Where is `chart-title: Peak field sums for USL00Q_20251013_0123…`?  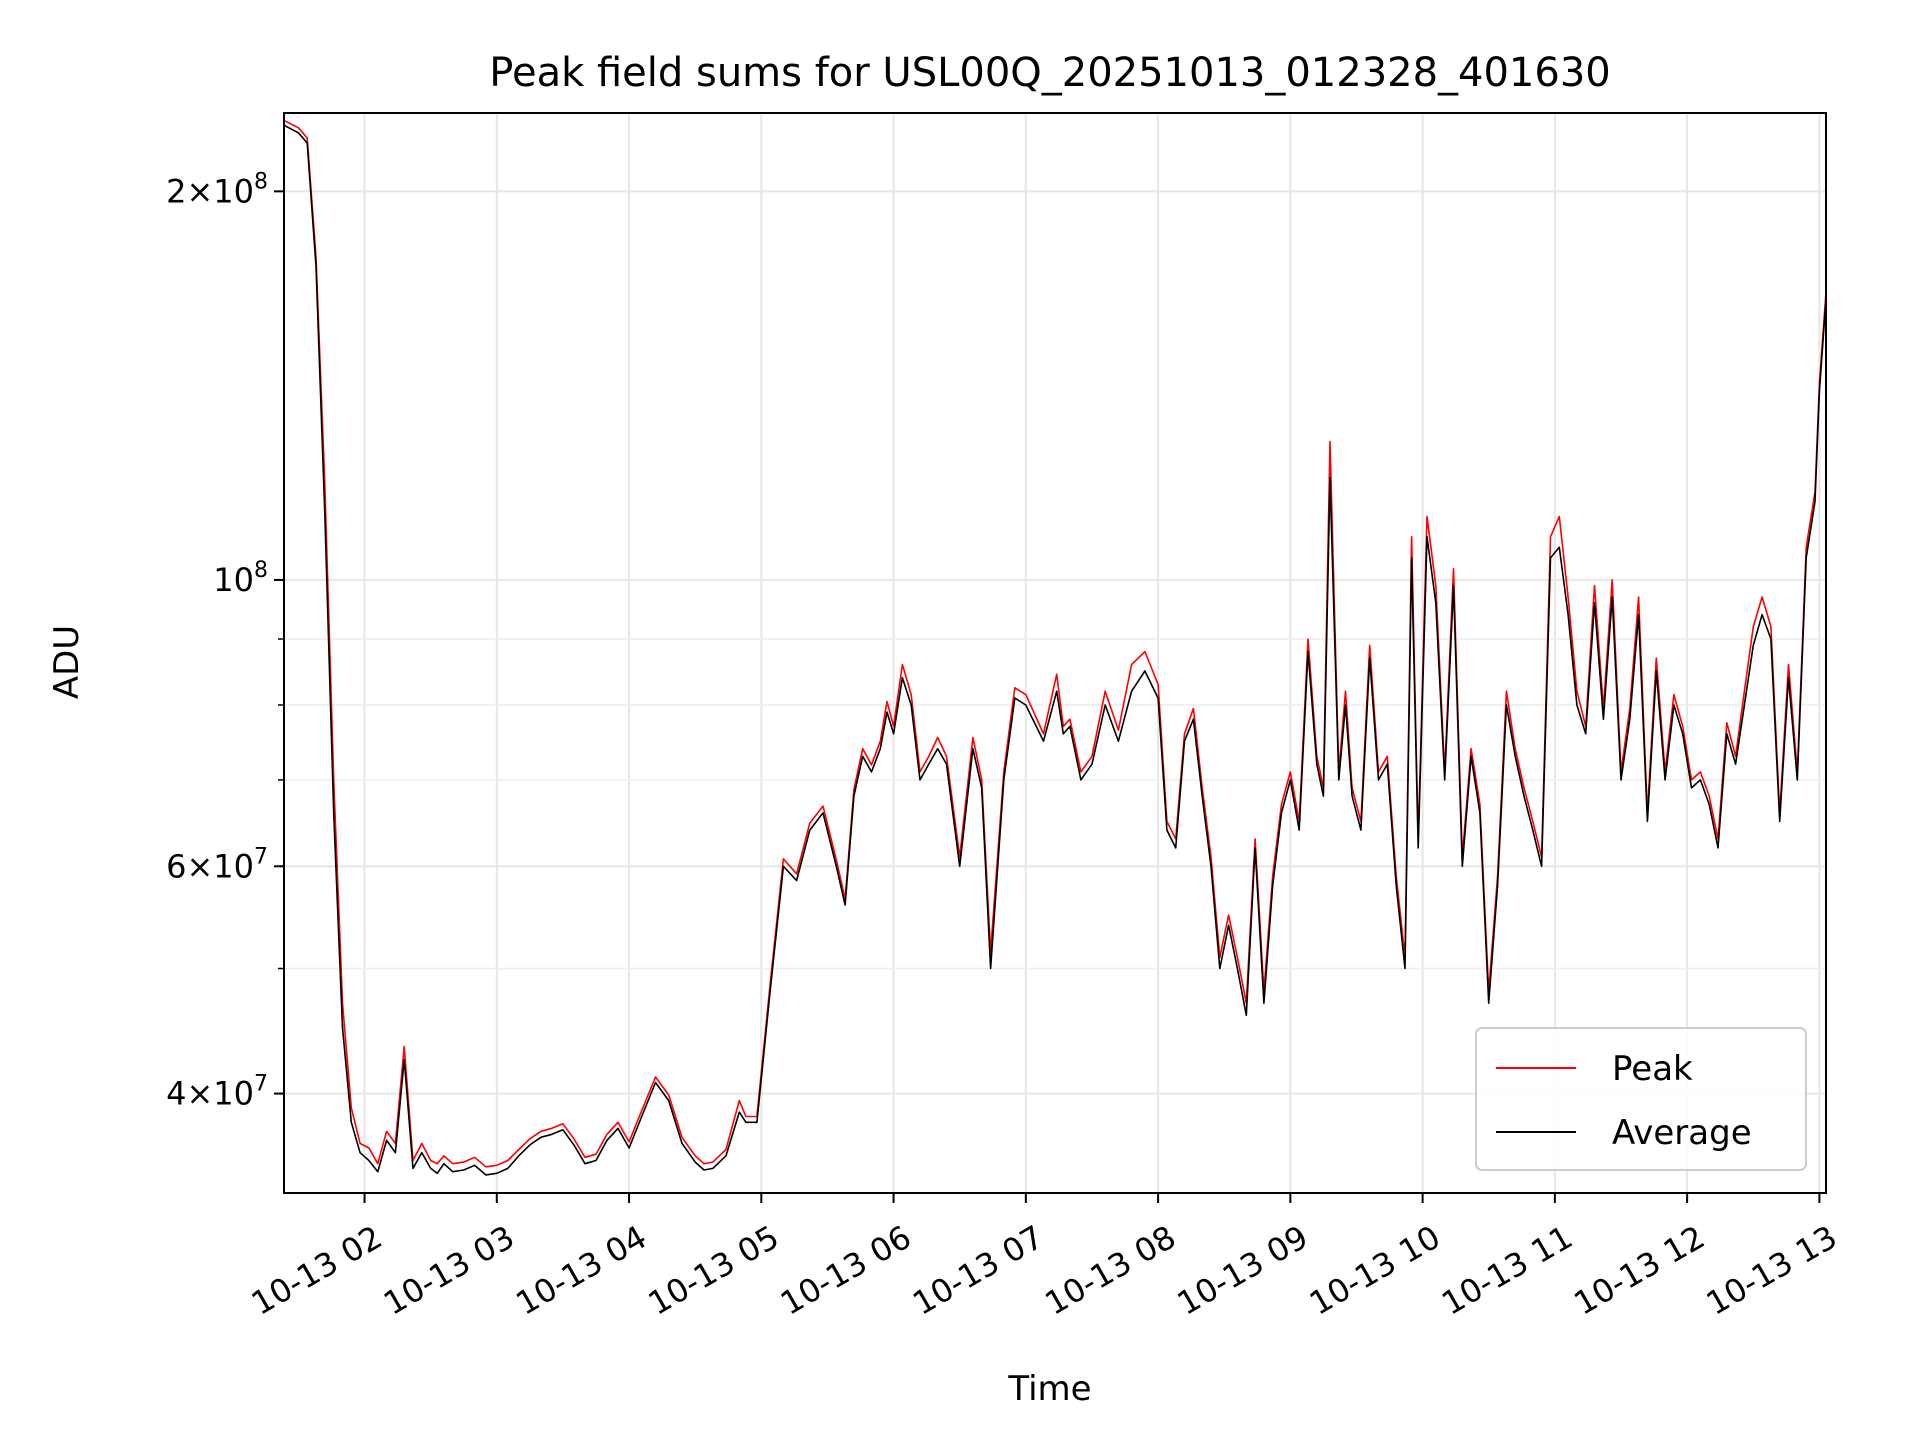
chart-title: Peak field sums for USL00Q_20251013_0123… is located at coordinates (1049, 73).